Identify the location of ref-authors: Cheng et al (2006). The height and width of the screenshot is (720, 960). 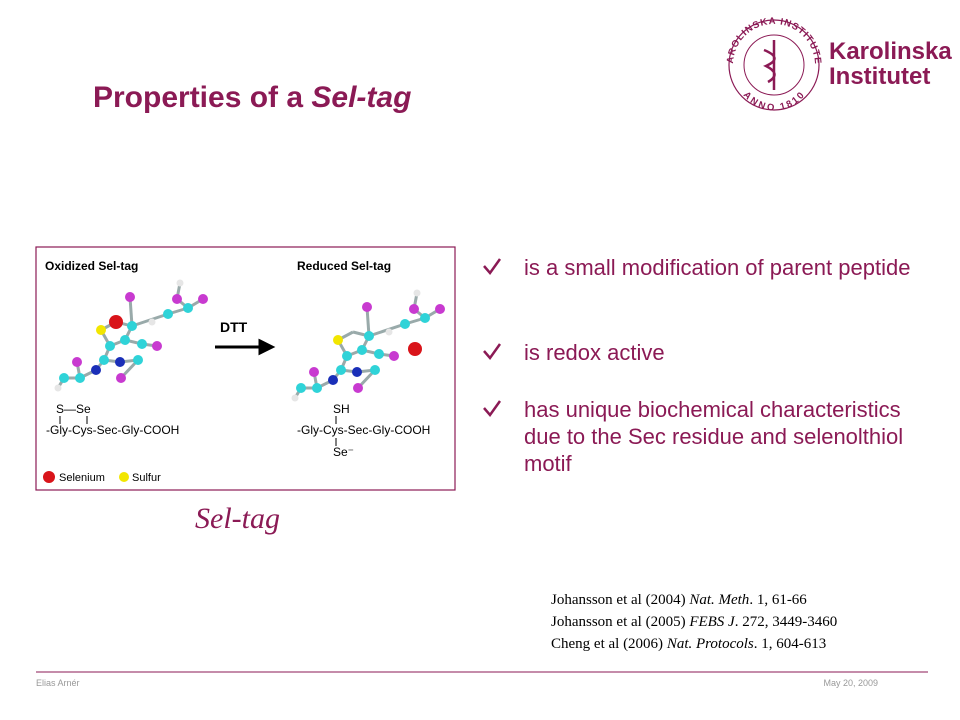
(607, 644).